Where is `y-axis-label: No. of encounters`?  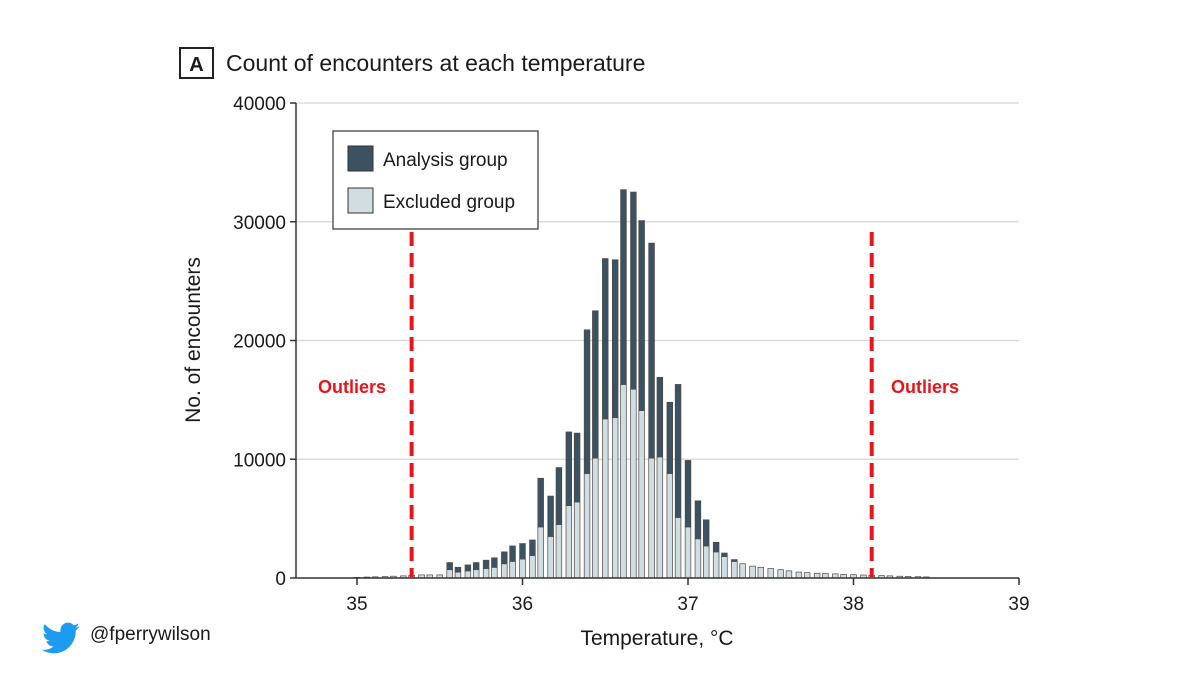
y-axis-label: No. of encounters is located at coordinates (193, 340).